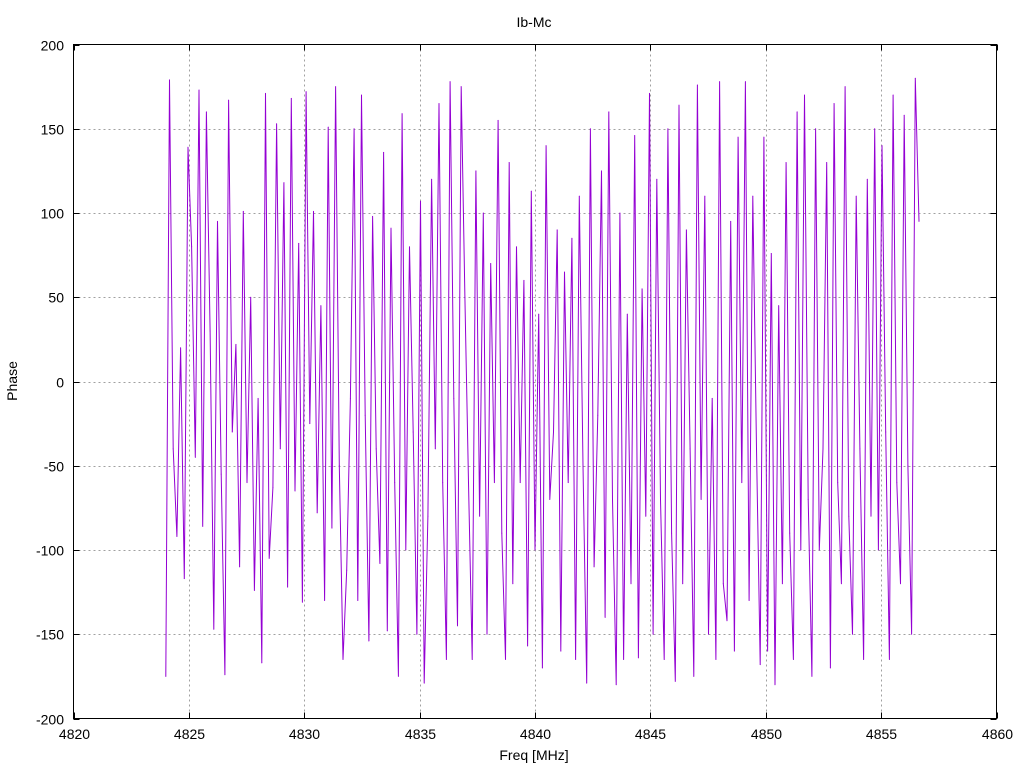 Image resolution: width=1024 pixels, height=768 pixels. What do you see at coordinates (304, 734) in the screenshot?
I see `x-tick-label: 4830` at bounding box center [304, 734].